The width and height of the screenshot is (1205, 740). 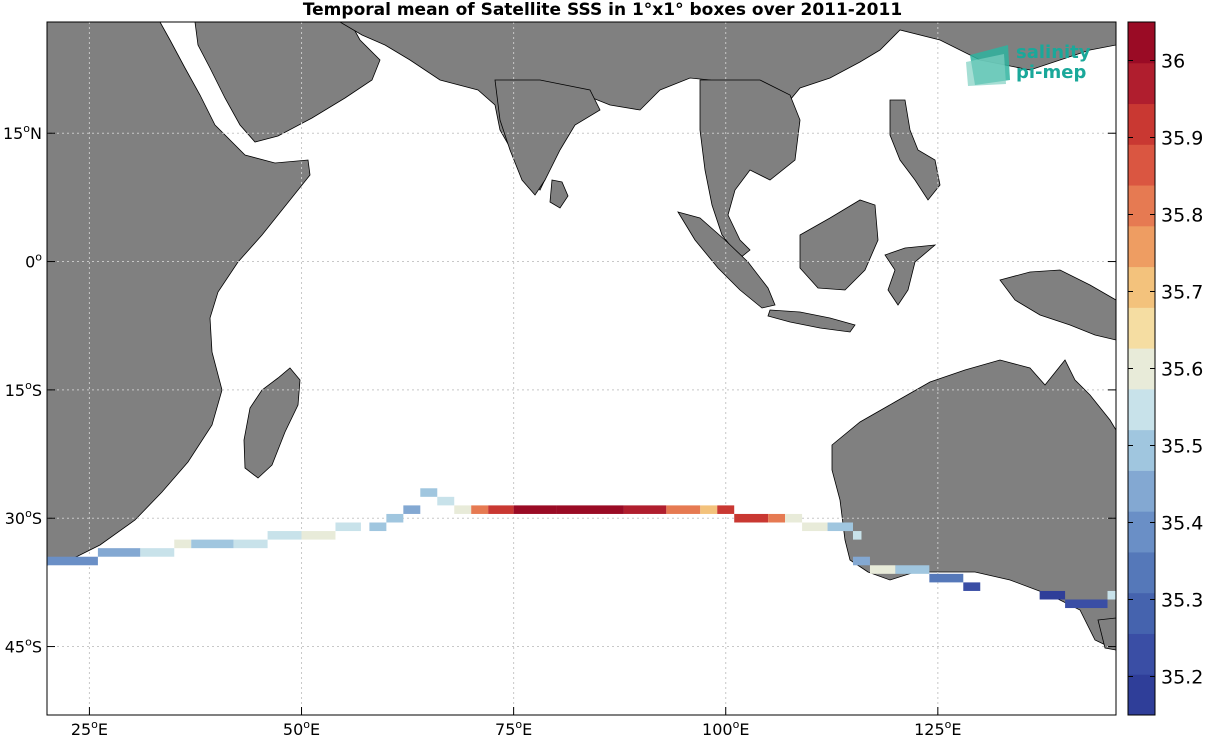 I want to click on colorbar-tick-label: 35.4, so click(x=1182, y=524).